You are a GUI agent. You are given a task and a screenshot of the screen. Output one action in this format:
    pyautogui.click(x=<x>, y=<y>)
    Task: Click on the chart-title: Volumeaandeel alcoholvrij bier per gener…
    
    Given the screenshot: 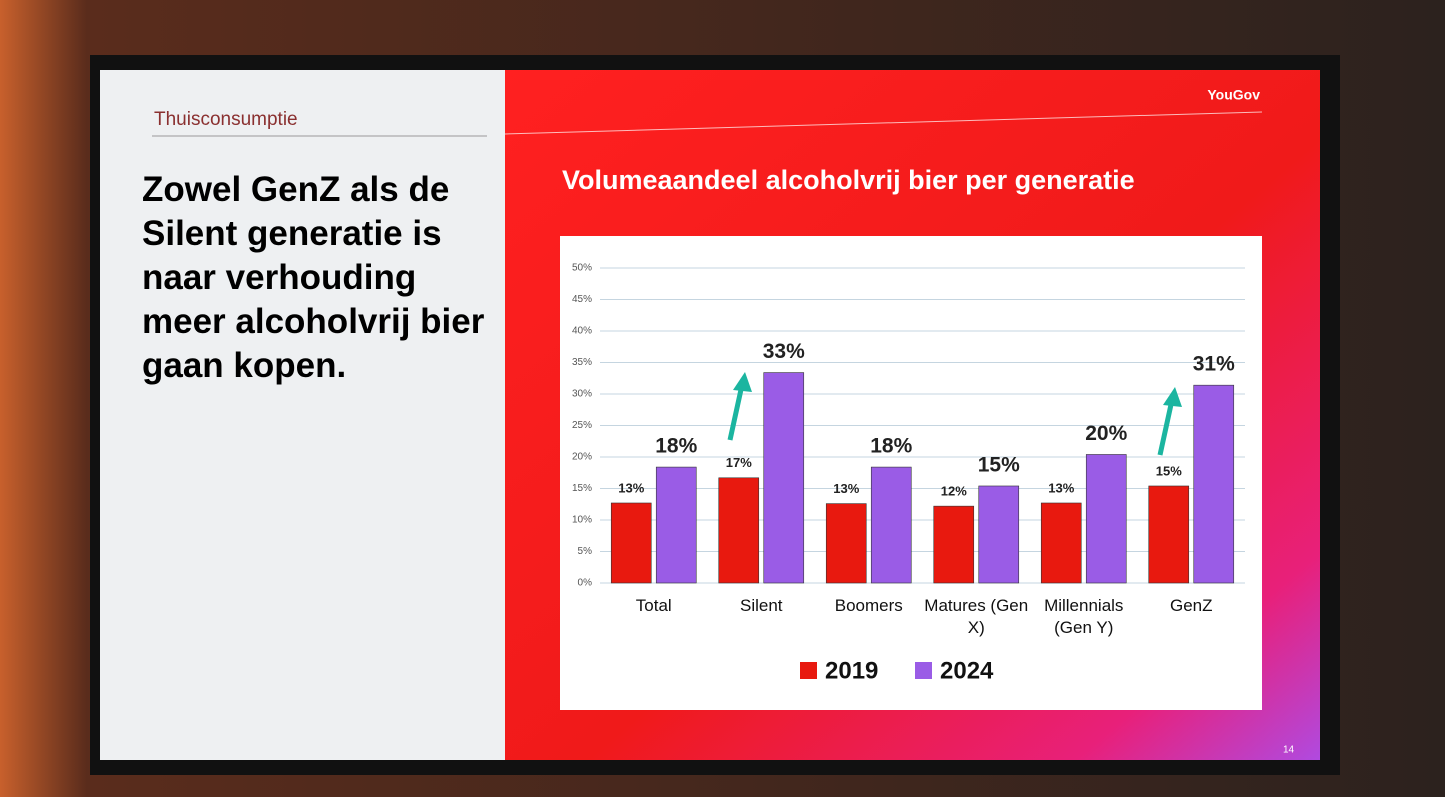 What is the action you would take?
    pyautogui.click(x=848, y=180)
    